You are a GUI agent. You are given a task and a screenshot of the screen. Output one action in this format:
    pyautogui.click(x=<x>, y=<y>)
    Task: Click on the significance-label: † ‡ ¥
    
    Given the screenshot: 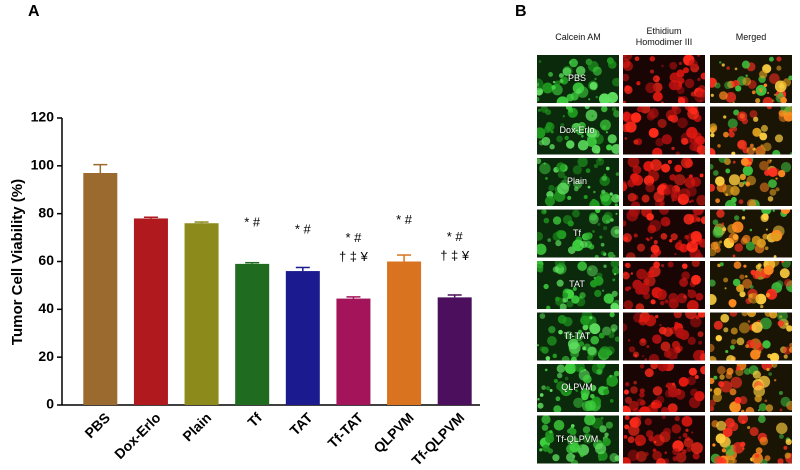 What is the action you would take?
    pyautogui.click(x=354, y=256)
    